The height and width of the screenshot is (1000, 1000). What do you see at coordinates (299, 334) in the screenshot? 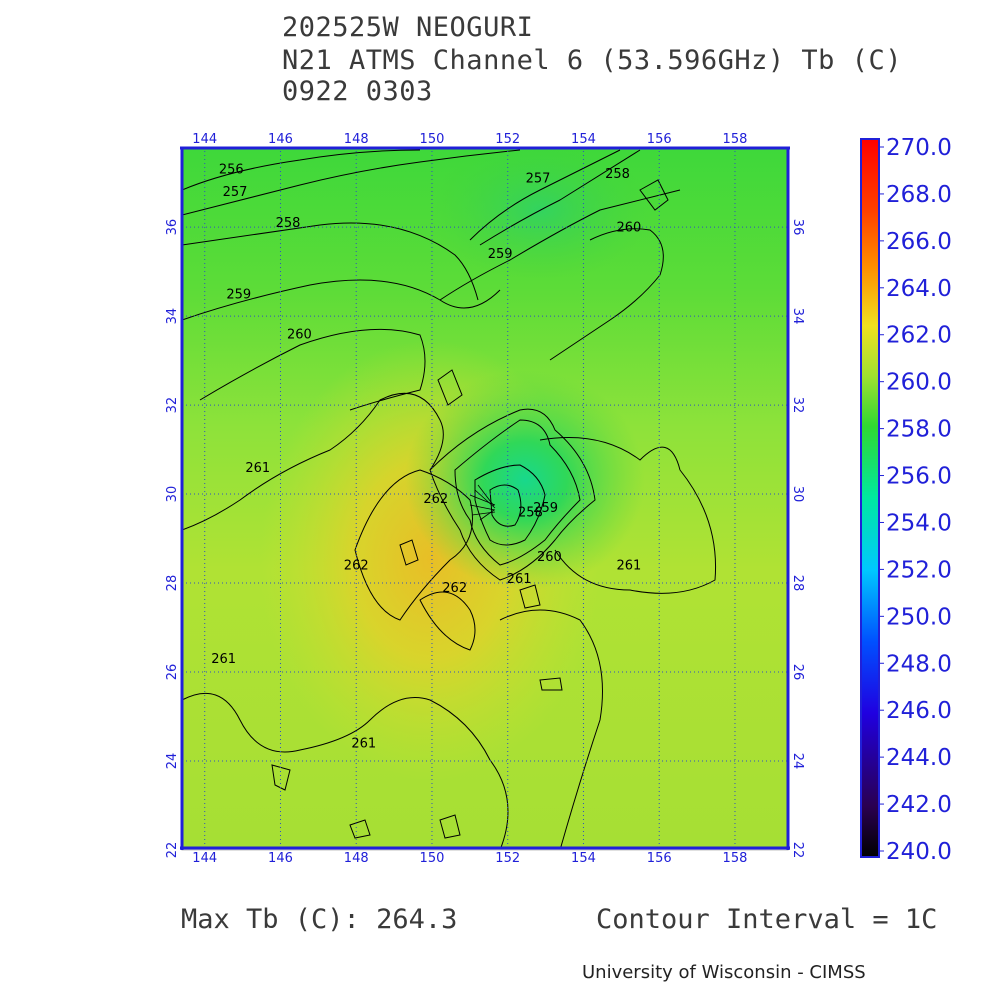
I see `contour-label-4: 260` at bounding box center [299, 334].